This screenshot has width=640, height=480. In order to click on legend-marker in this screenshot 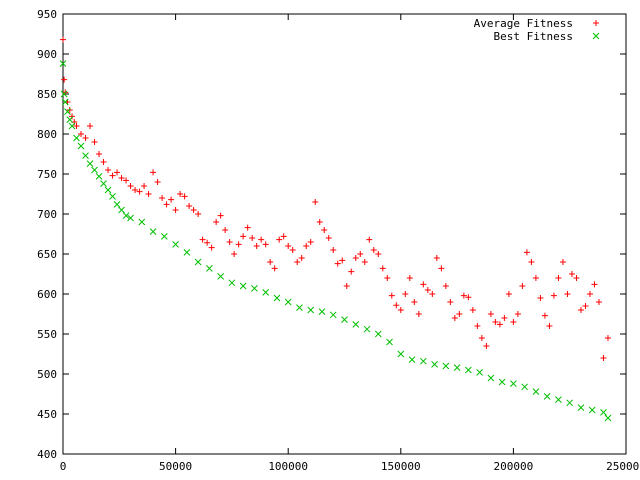, I will do `click(596, 36)`.